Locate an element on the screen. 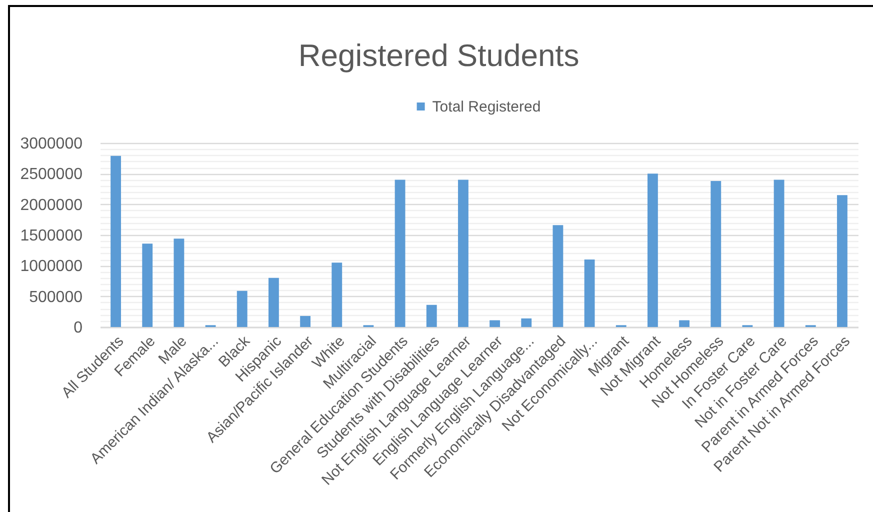  y-tick-label: 1500000 is located at coordinates (51, 236).